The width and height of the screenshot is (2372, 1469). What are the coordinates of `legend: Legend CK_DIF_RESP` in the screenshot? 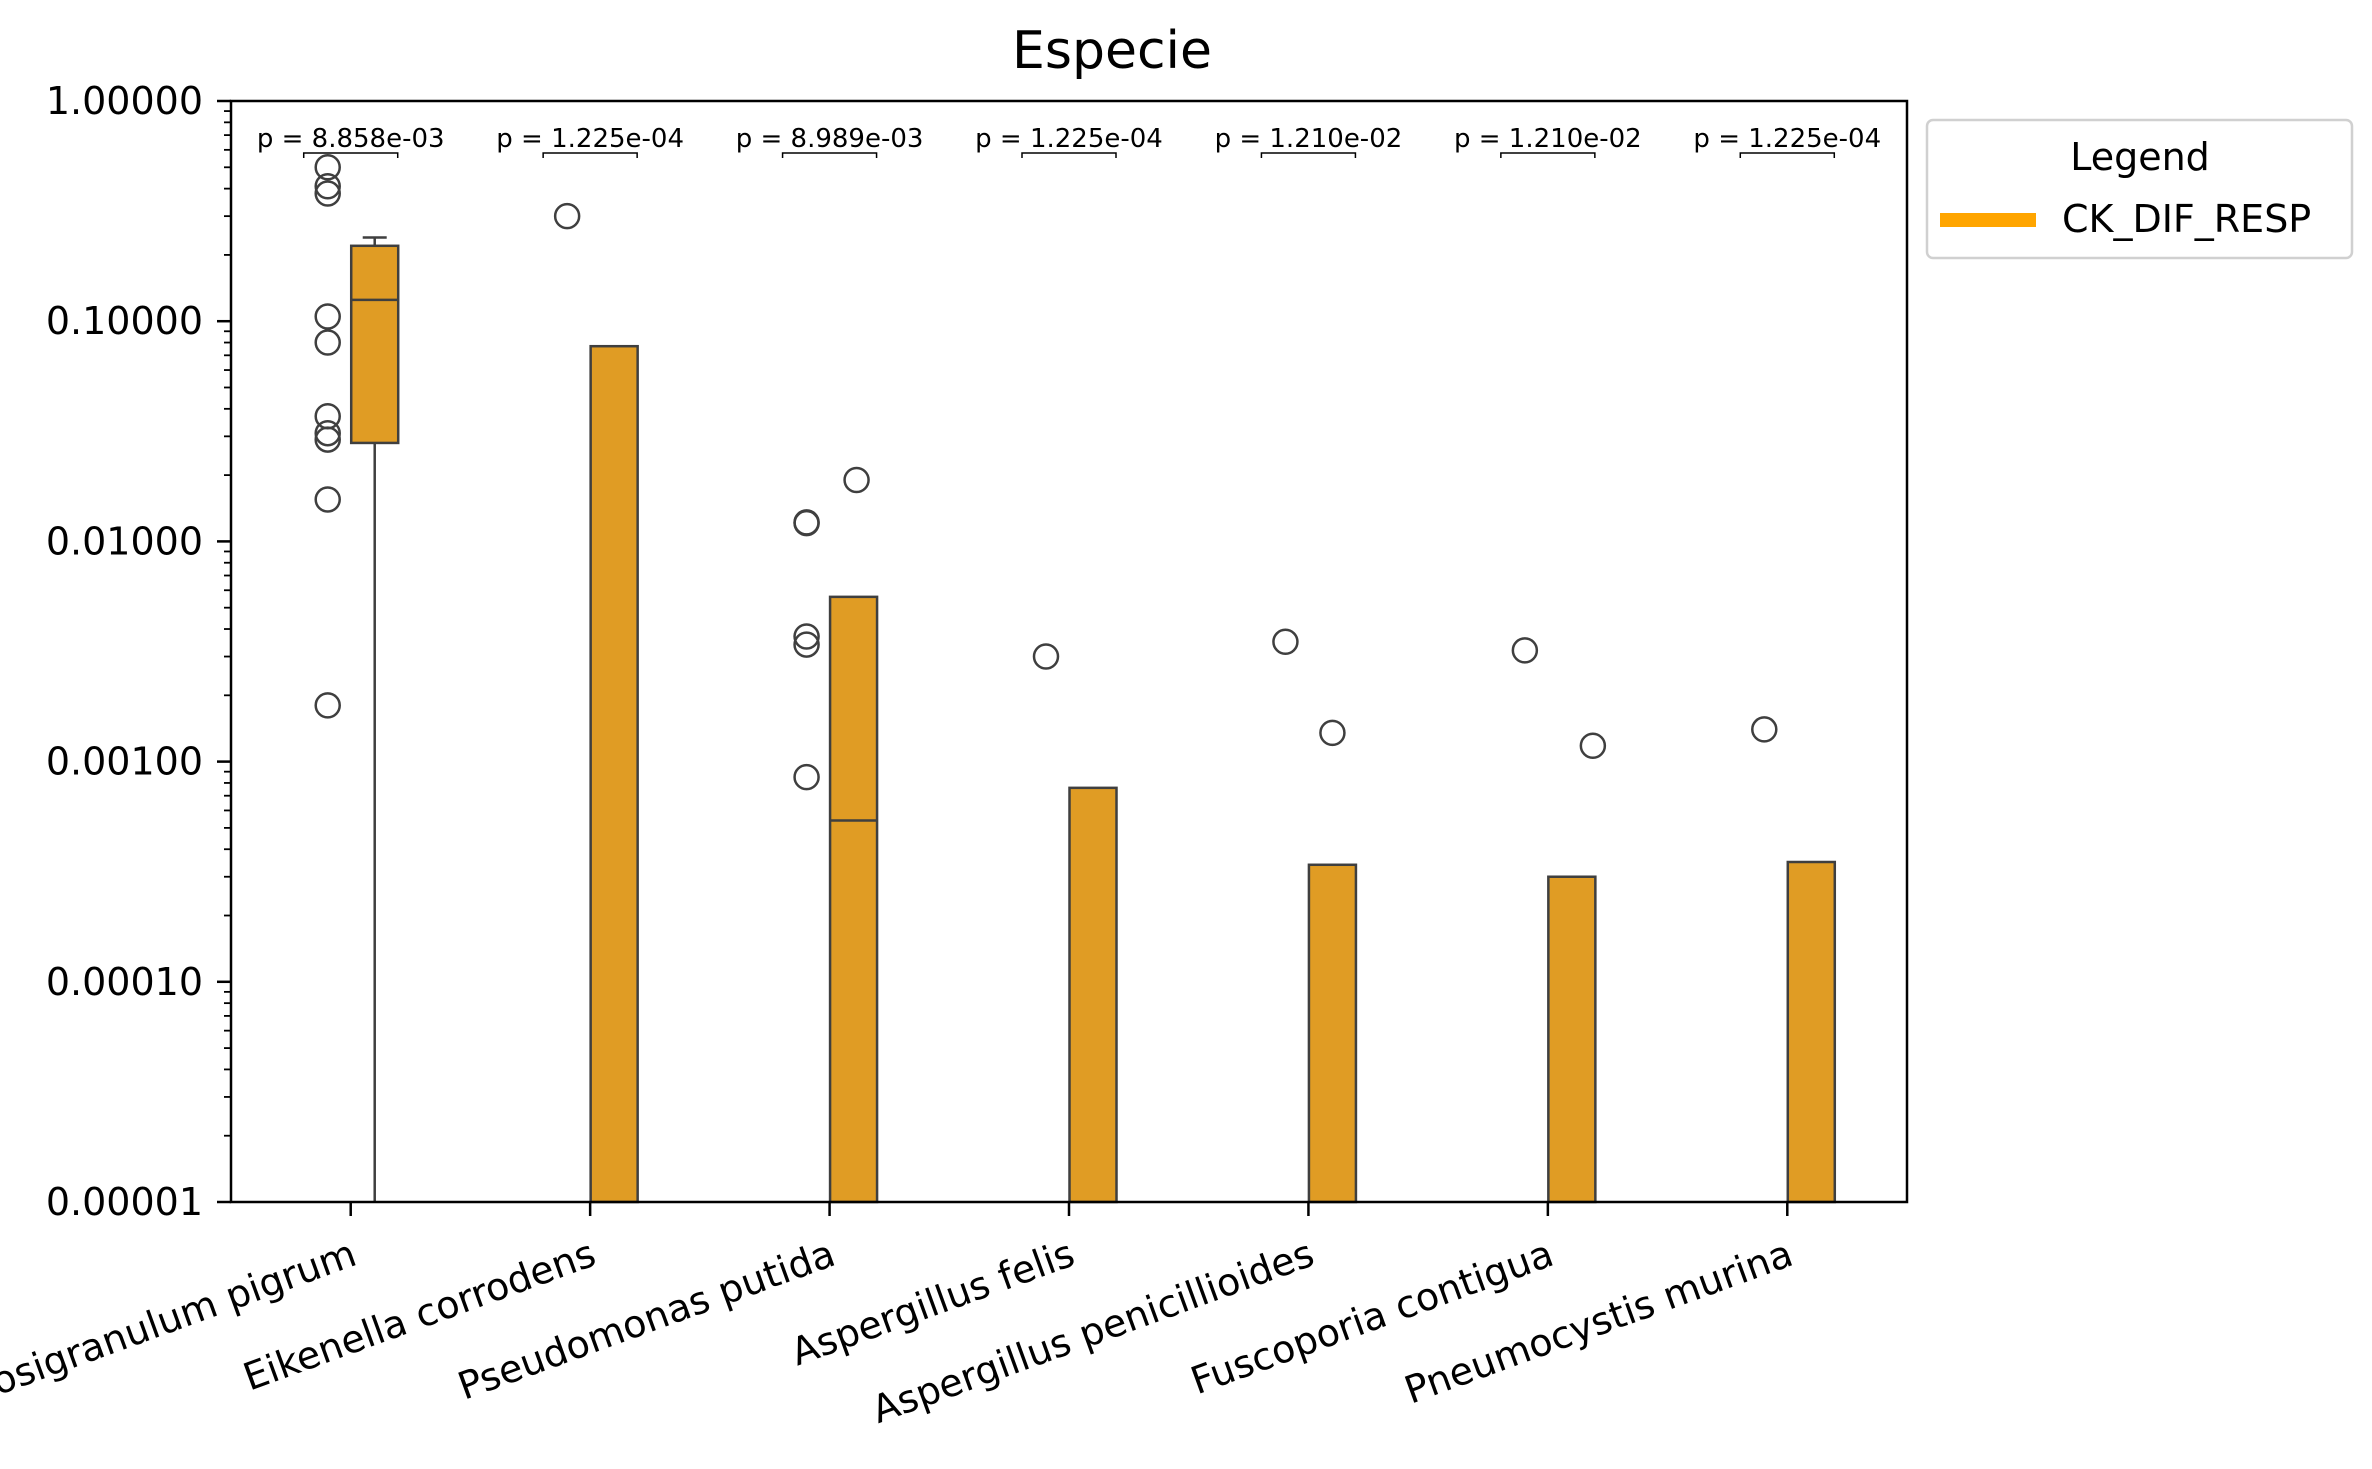 It's located at (2139, 189).